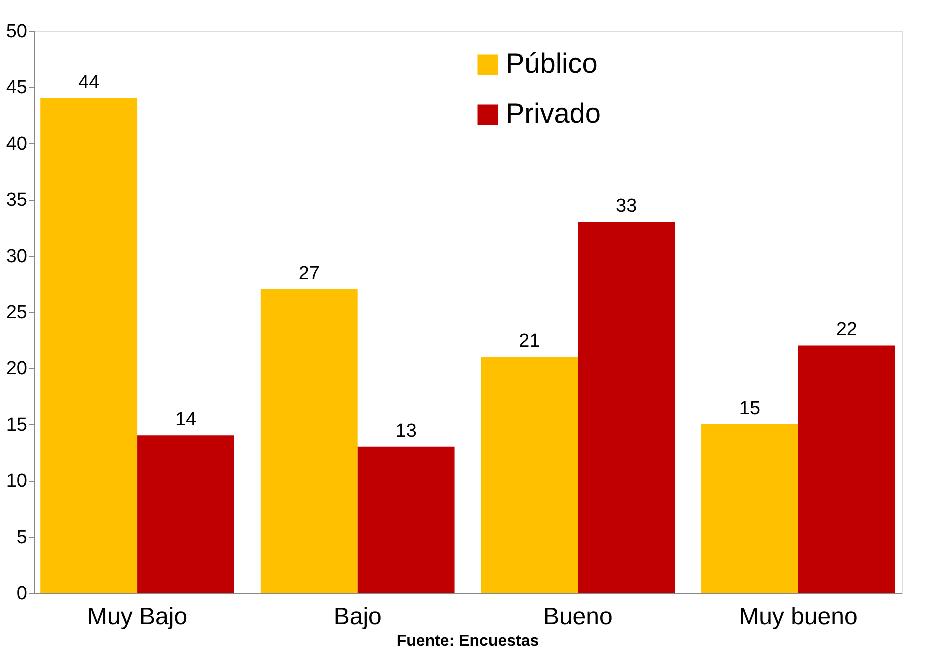  Describe the element at coordinates (553, 113) in the screenshot. I see `legend-label: Privado` at that location.